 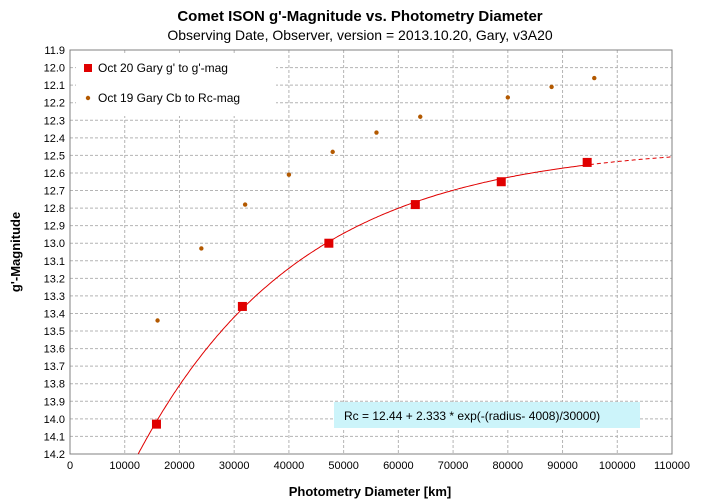 What do you see at coordinates (54, 367) in the screenshot?
I see `y-tick-label: 13.7` at bounding box center [54, 367].